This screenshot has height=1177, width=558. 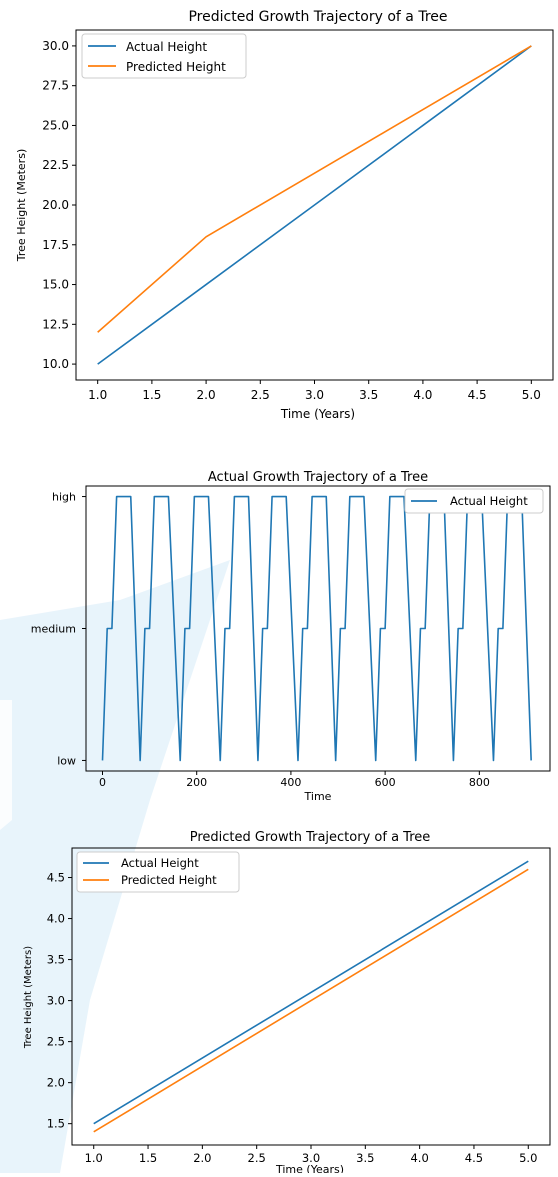 I want to click on y-tick-label: 1.5, so click(x=56, y=1124).